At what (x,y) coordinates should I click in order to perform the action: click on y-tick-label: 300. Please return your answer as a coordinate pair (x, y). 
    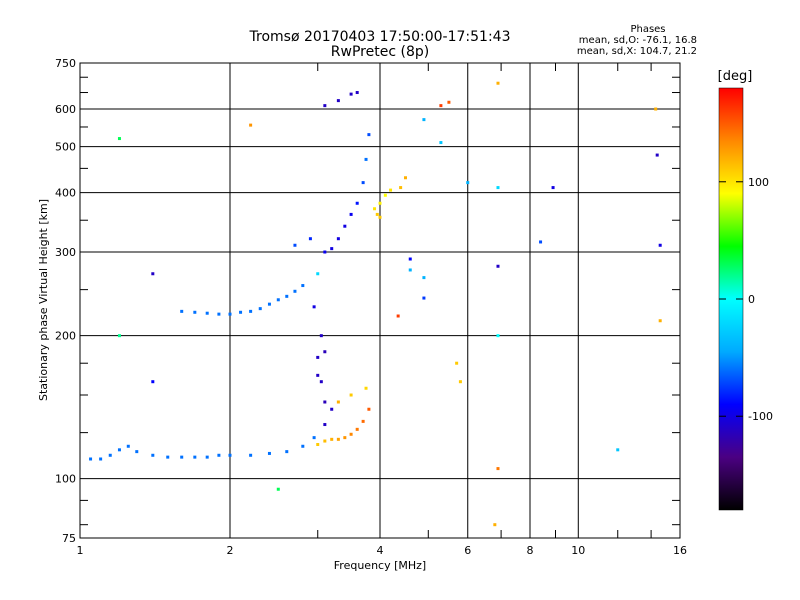
    Looking at the image, I should click on (65, 252).